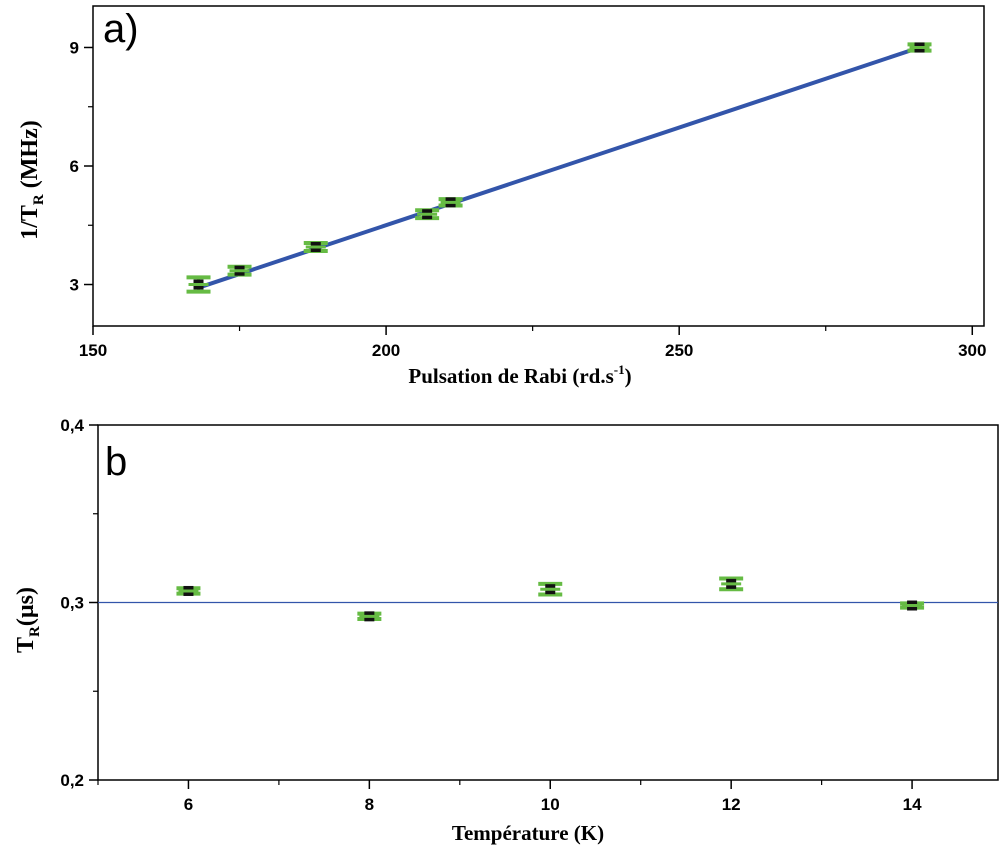 Image resolution: width=1000 pixels, height=861 pixels. I want to click on panel-b-label: b, so click(116, 462).